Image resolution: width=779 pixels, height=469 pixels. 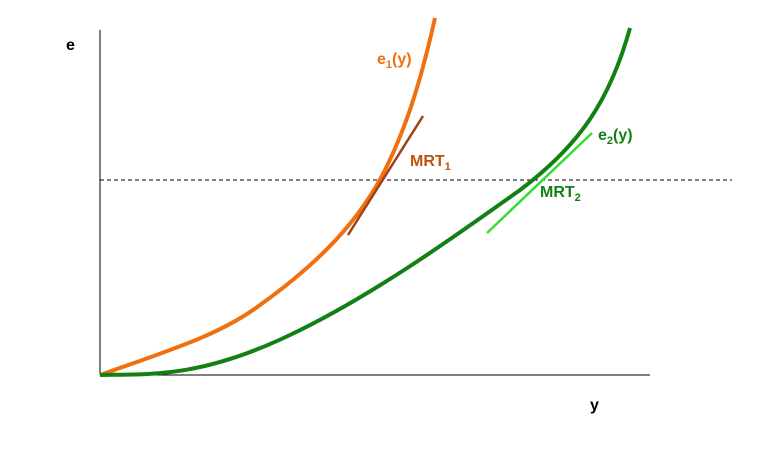 I want to click on curve-label: e2(y), so click(x=615, y=137).